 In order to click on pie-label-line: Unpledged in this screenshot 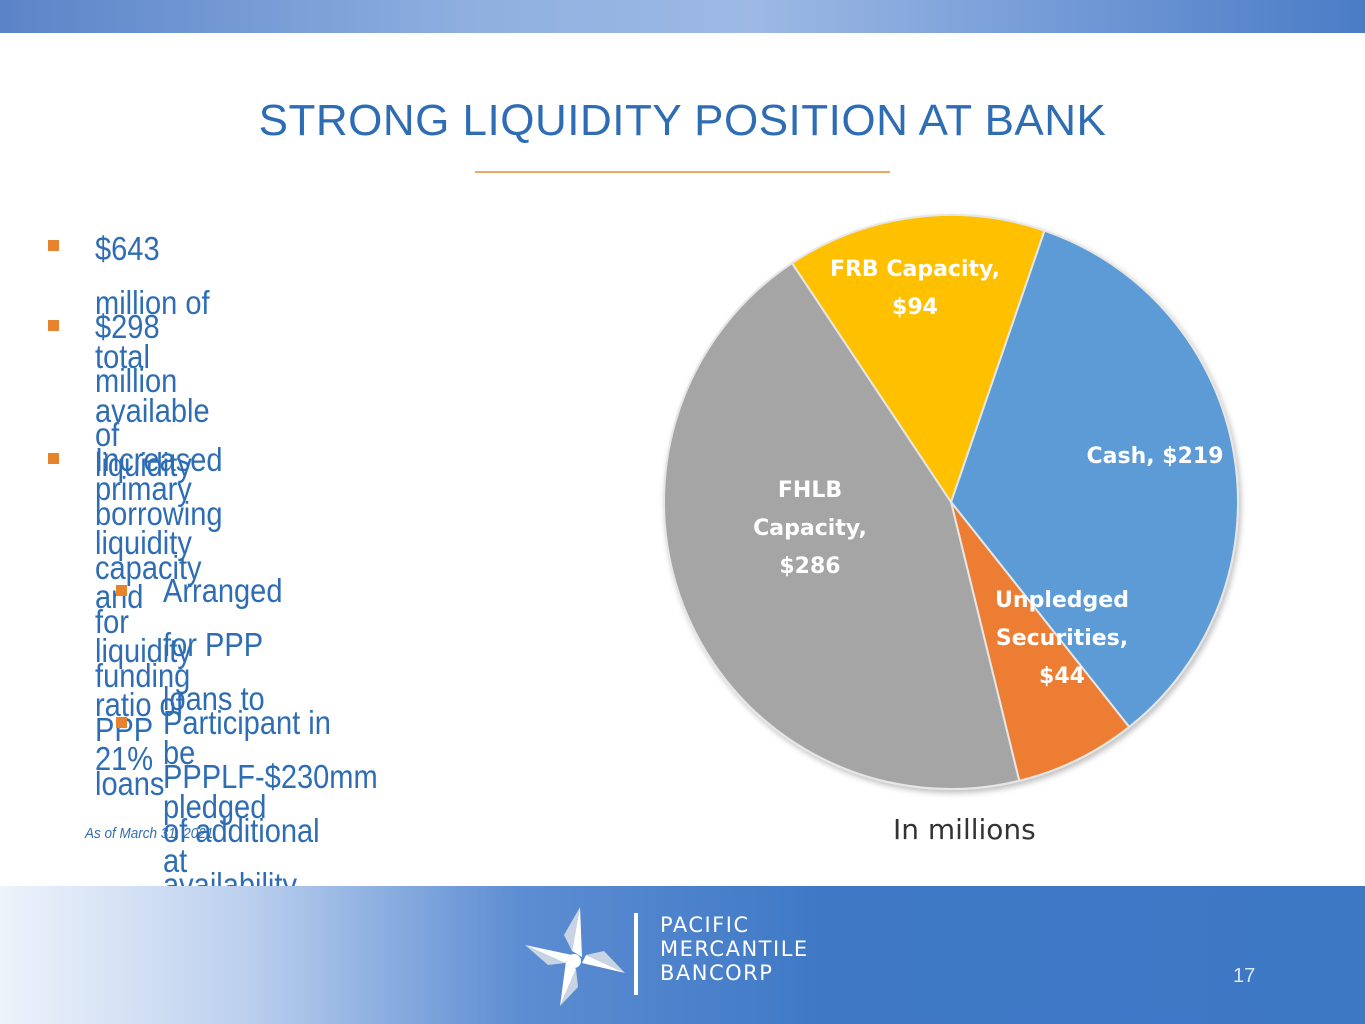, I will do `click(1062, 600)`.